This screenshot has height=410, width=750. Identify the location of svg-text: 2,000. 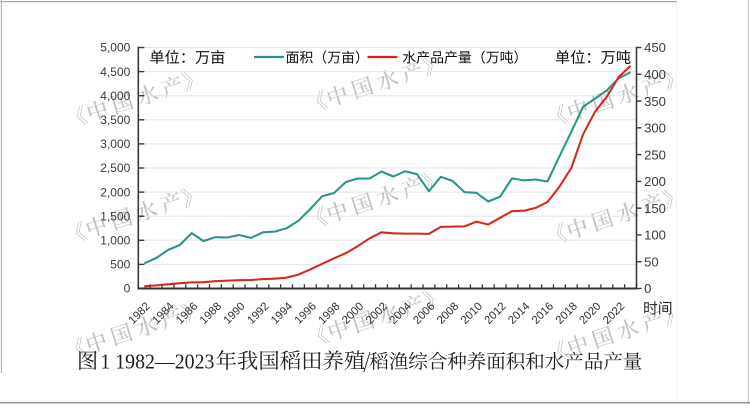
(115, 192).